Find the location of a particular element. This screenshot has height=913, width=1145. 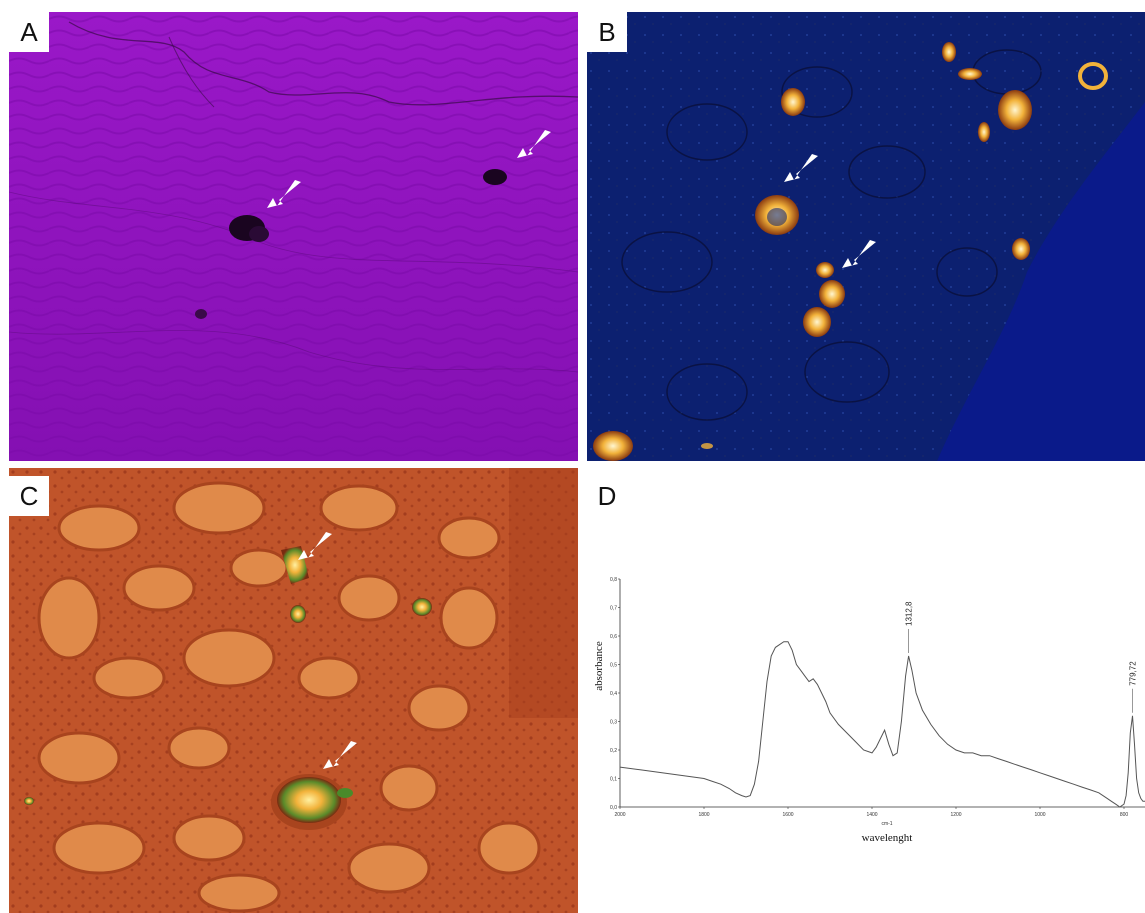

crystal-deposit-b2 is located at coordinates (824, 299).